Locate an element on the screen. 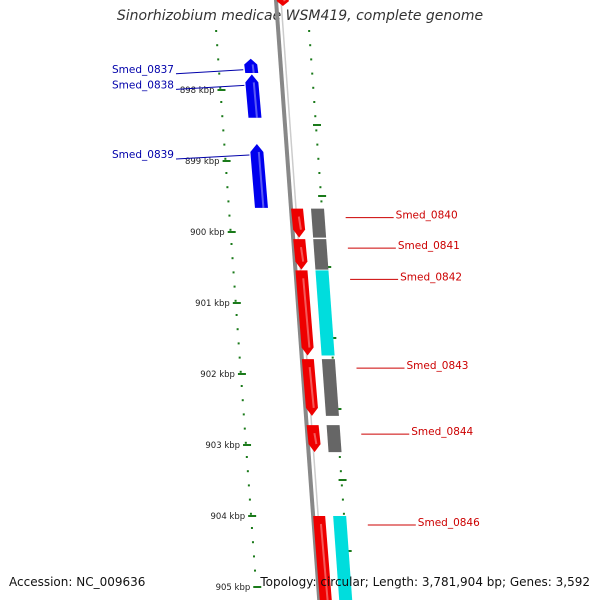 The image size is (600, 600). gene-arrow-Smed_0843-highlight is located at coordinates (311, 387).